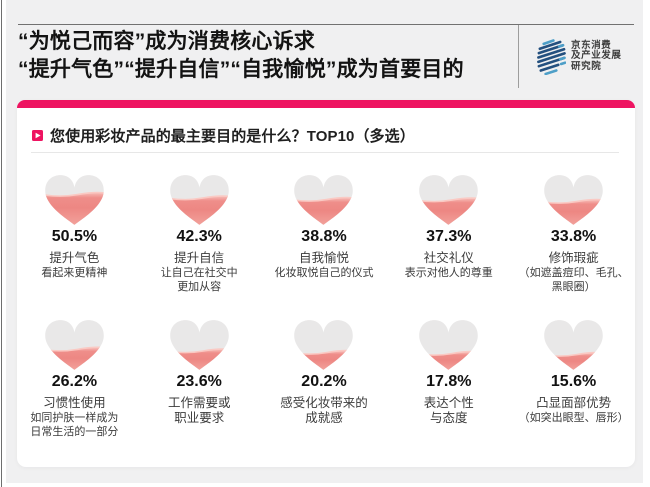 The height and width of the screenshot is (487, 650). What do you see at coordinates (573, 287) in the screenshot?
I see `item-sublabel-line: 黑眼圈）` at bounding box center [573, 287].